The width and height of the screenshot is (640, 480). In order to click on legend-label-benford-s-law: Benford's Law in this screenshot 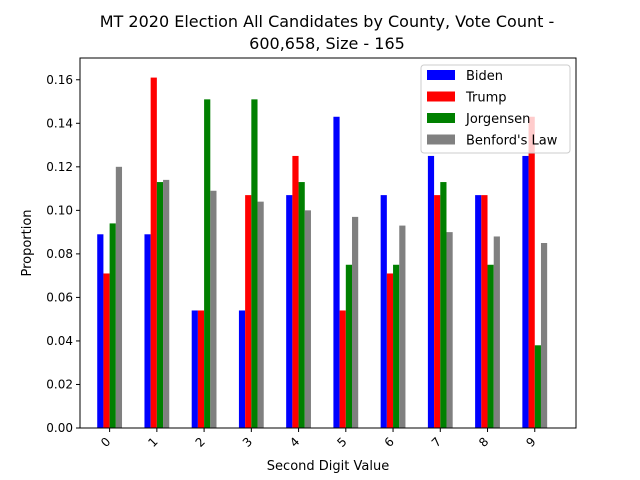, I will do `click(512, 141)`.